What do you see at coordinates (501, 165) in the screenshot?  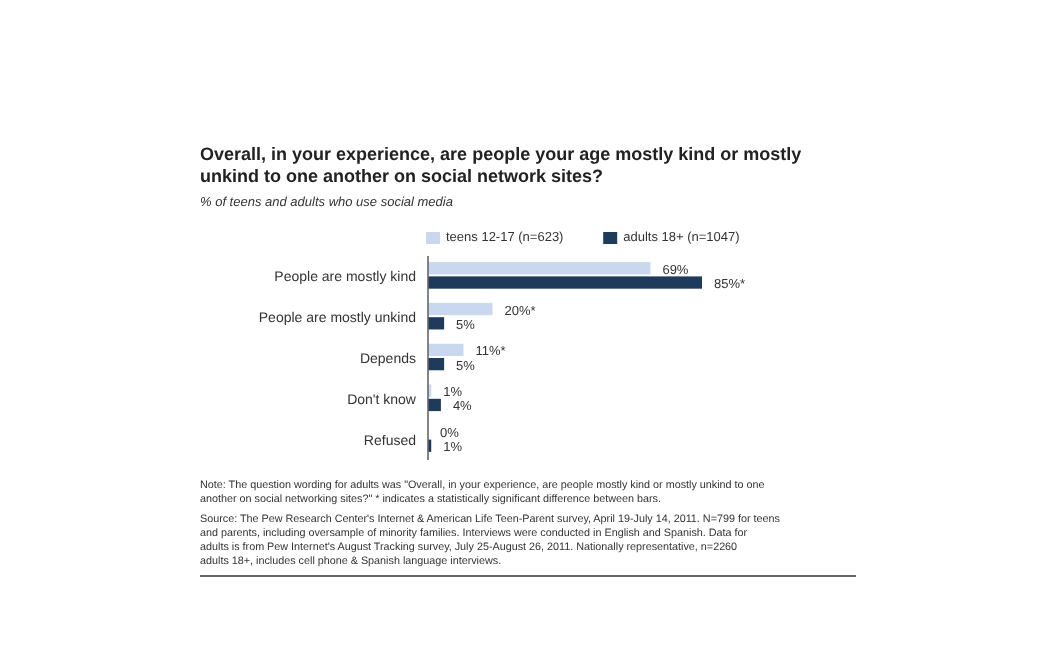 I see `chart-title: Overall, in your experience, are people your age mostly kind or mostly unkind to one another on social network sites?` at bounding box center [501, 165].